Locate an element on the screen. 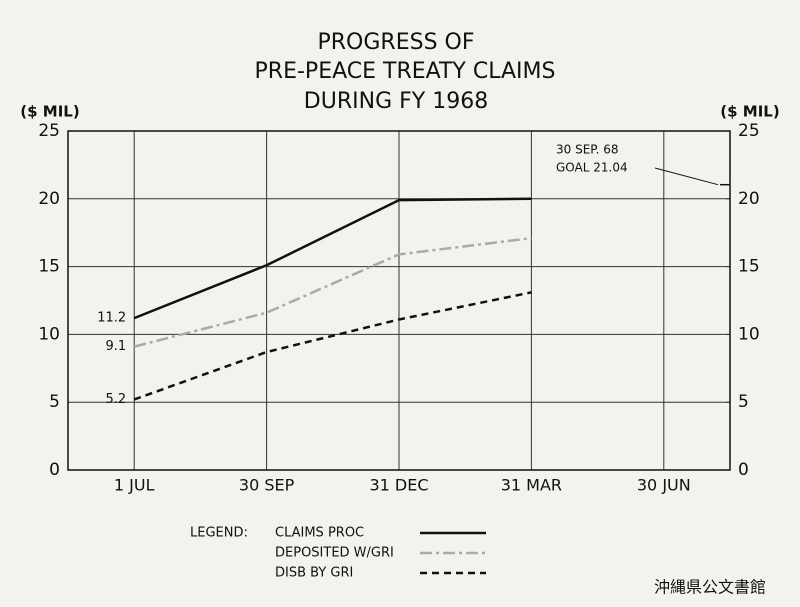 The height and width of the screenshot is (607, 800). data-label: 11.2 is located at coordinates (111, 318).